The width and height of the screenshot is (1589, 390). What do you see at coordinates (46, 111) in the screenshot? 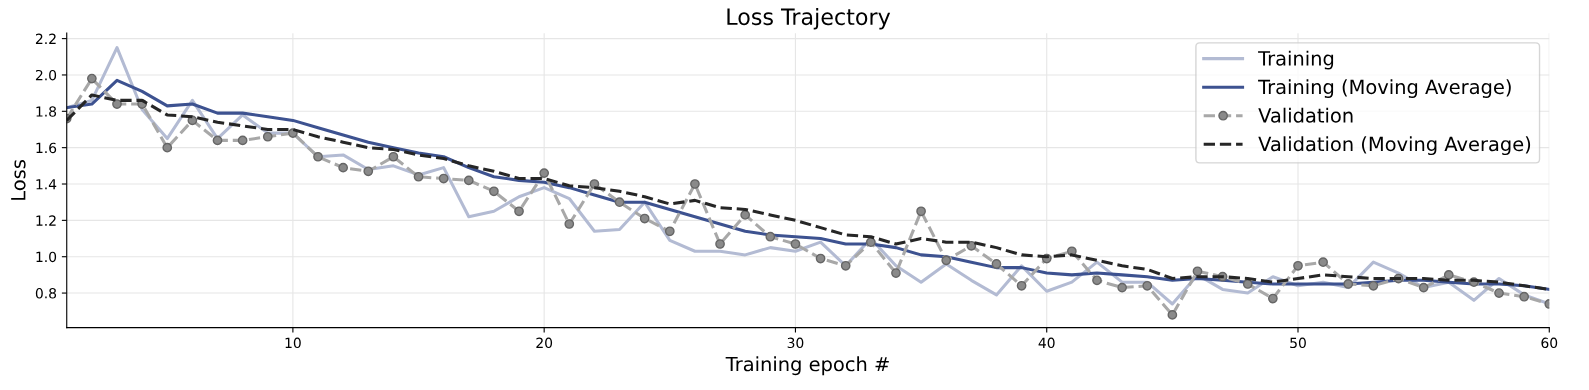
I see `y-tick-label: 1.8` at bounding box center [46, 111].